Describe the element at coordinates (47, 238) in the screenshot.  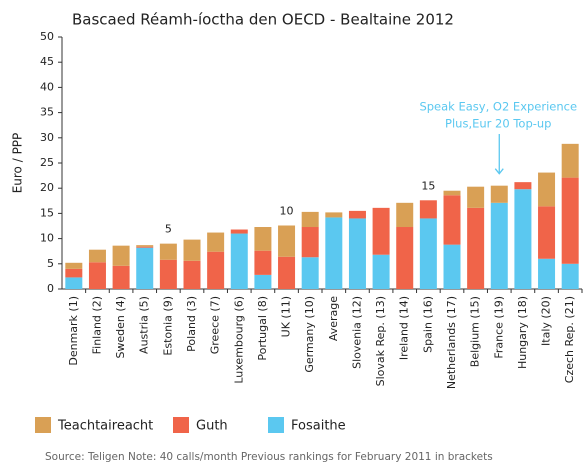
I see `y-tick-label: 10` at that location.